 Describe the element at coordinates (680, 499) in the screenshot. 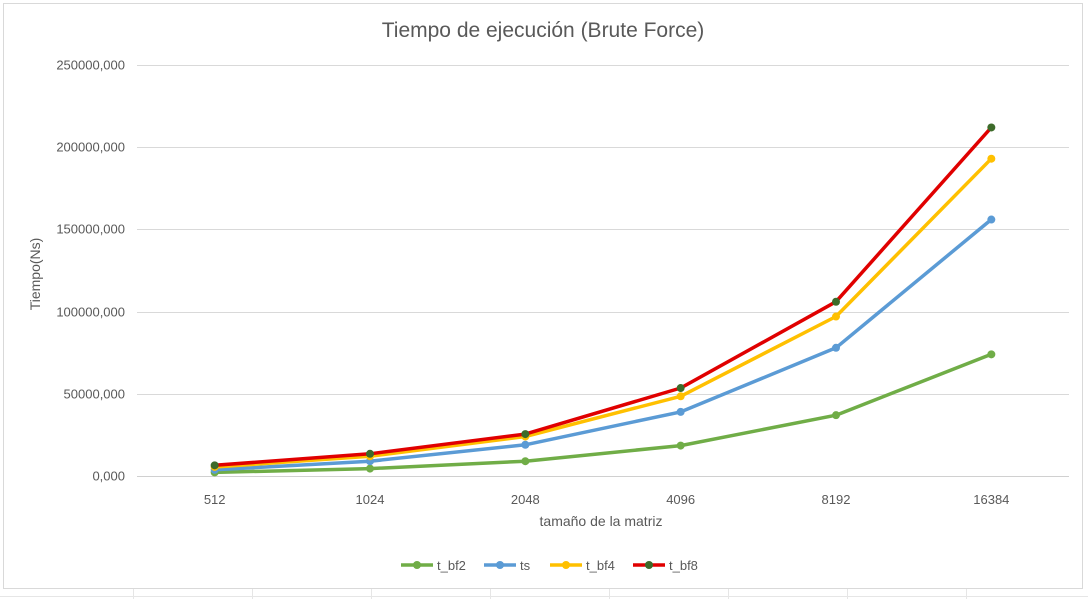

I see `x-tick-label: 4096` at that location.